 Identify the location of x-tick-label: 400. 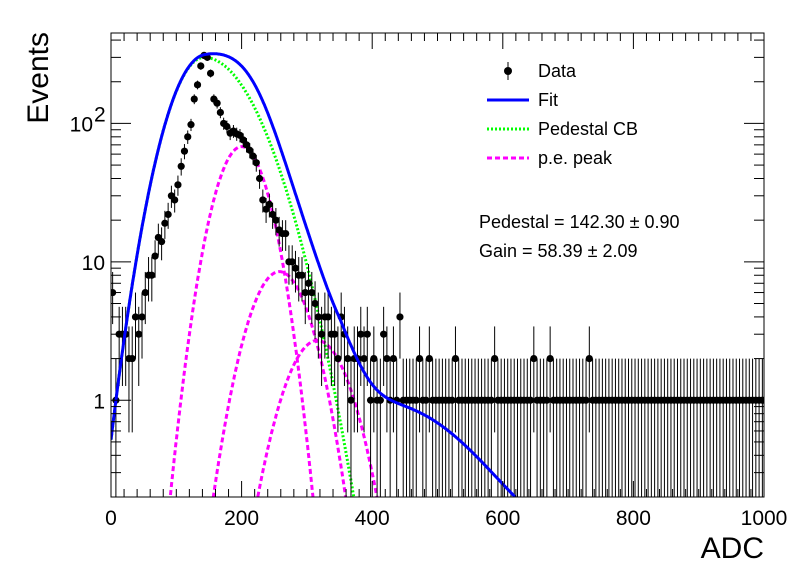
(372, 518).